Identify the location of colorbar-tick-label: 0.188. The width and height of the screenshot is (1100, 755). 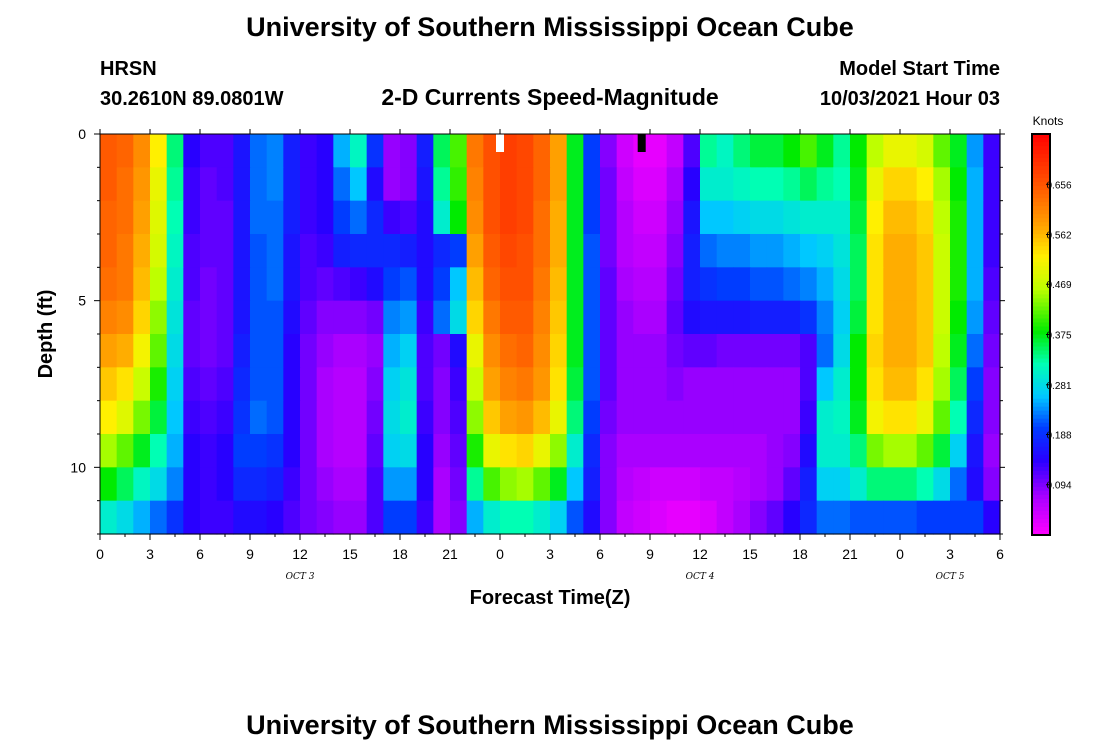
(1058, 435).